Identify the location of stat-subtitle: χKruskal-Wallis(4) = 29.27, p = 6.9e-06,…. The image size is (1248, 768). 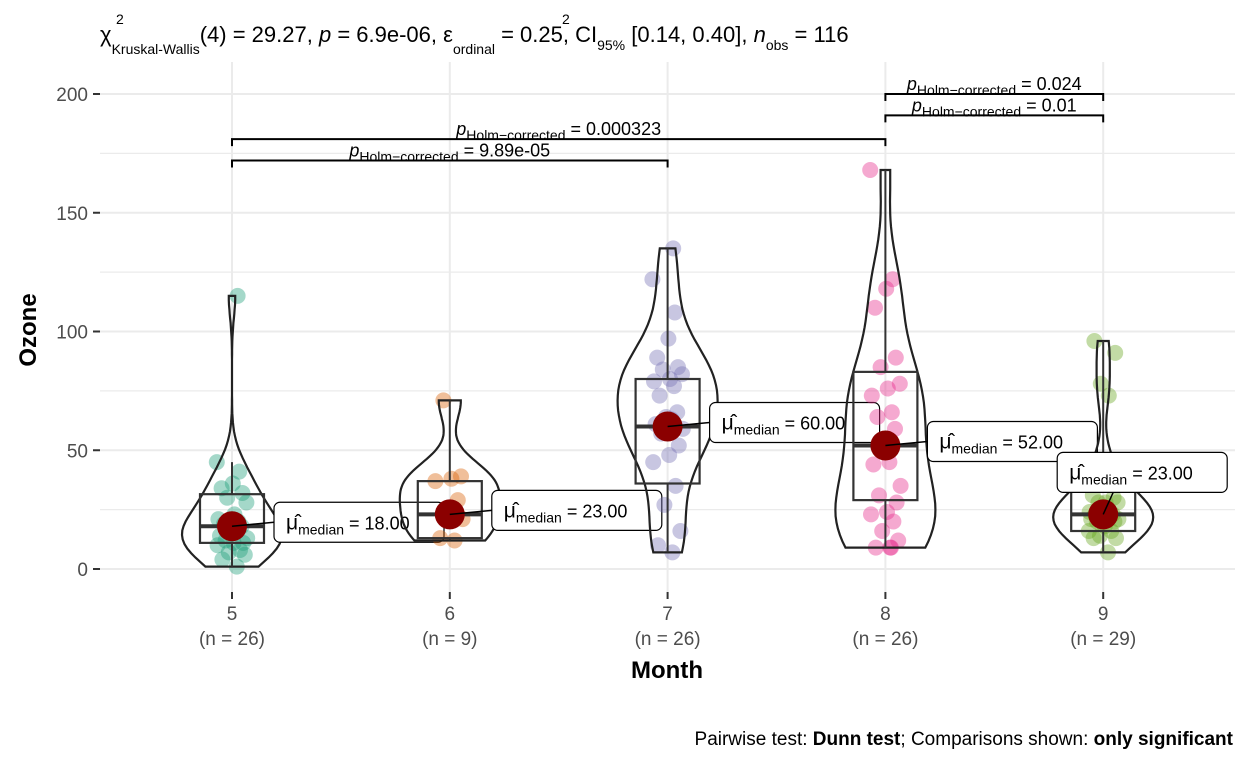
(474, 39).